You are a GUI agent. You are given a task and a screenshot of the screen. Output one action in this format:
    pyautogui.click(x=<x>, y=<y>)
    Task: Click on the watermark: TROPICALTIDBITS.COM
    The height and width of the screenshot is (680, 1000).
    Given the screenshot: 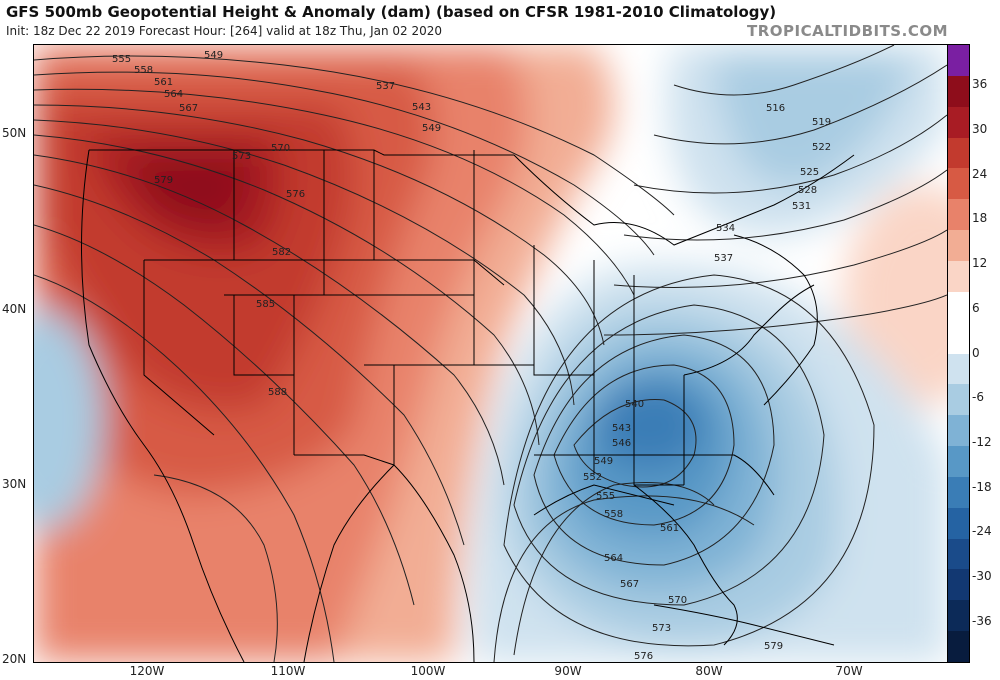 What is the action you would take?
    pyautogui.click(x=847, y=31)
    